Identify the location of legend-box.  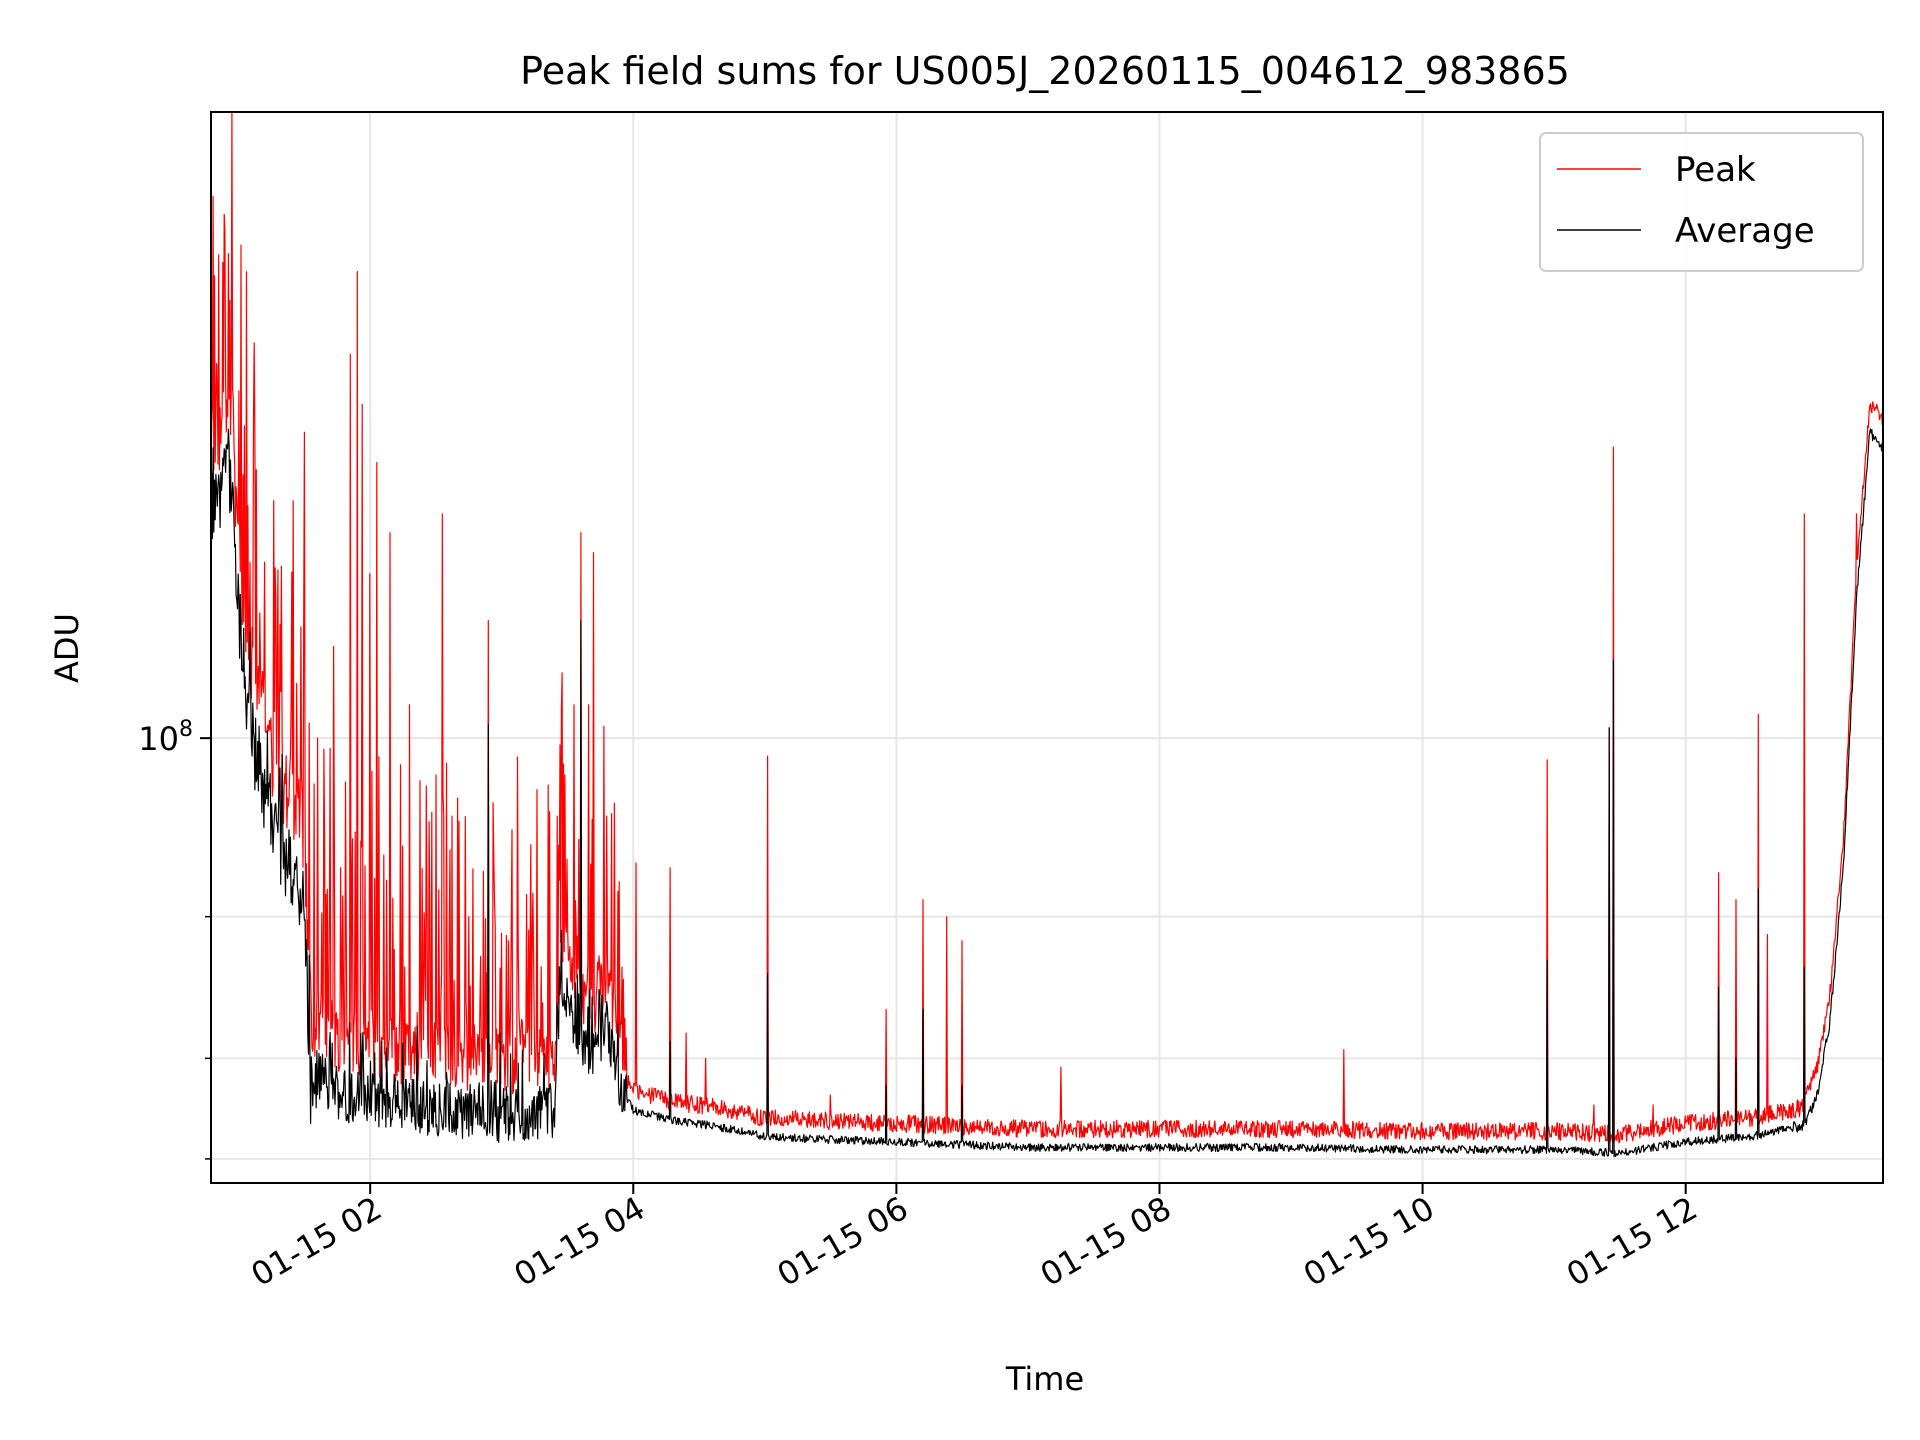
(1701, 202).